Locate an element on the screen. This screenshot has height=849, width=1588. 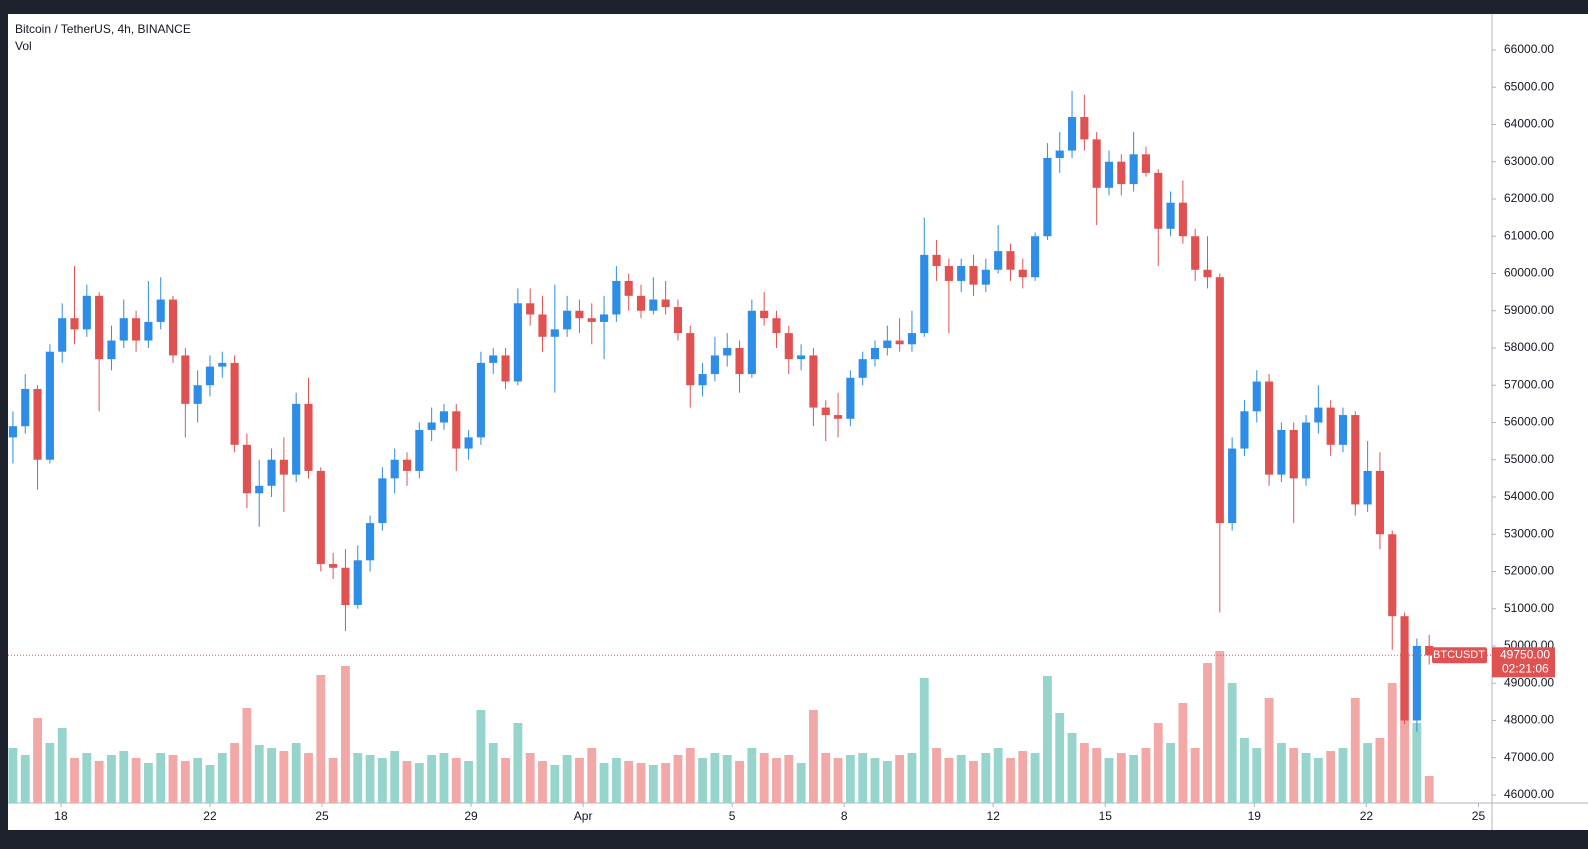
chart-title: Bitcoin / TetherUS, 4h, BINANCE is located at coordinates (103, 29).